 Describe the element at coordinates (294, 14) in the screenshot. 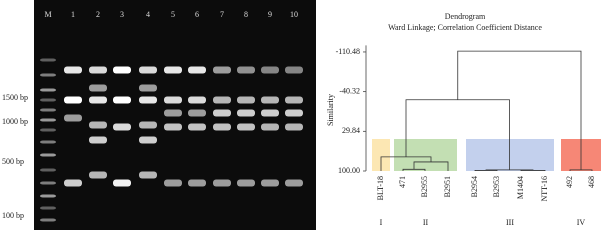

I see `lane-label: 10` at that location.